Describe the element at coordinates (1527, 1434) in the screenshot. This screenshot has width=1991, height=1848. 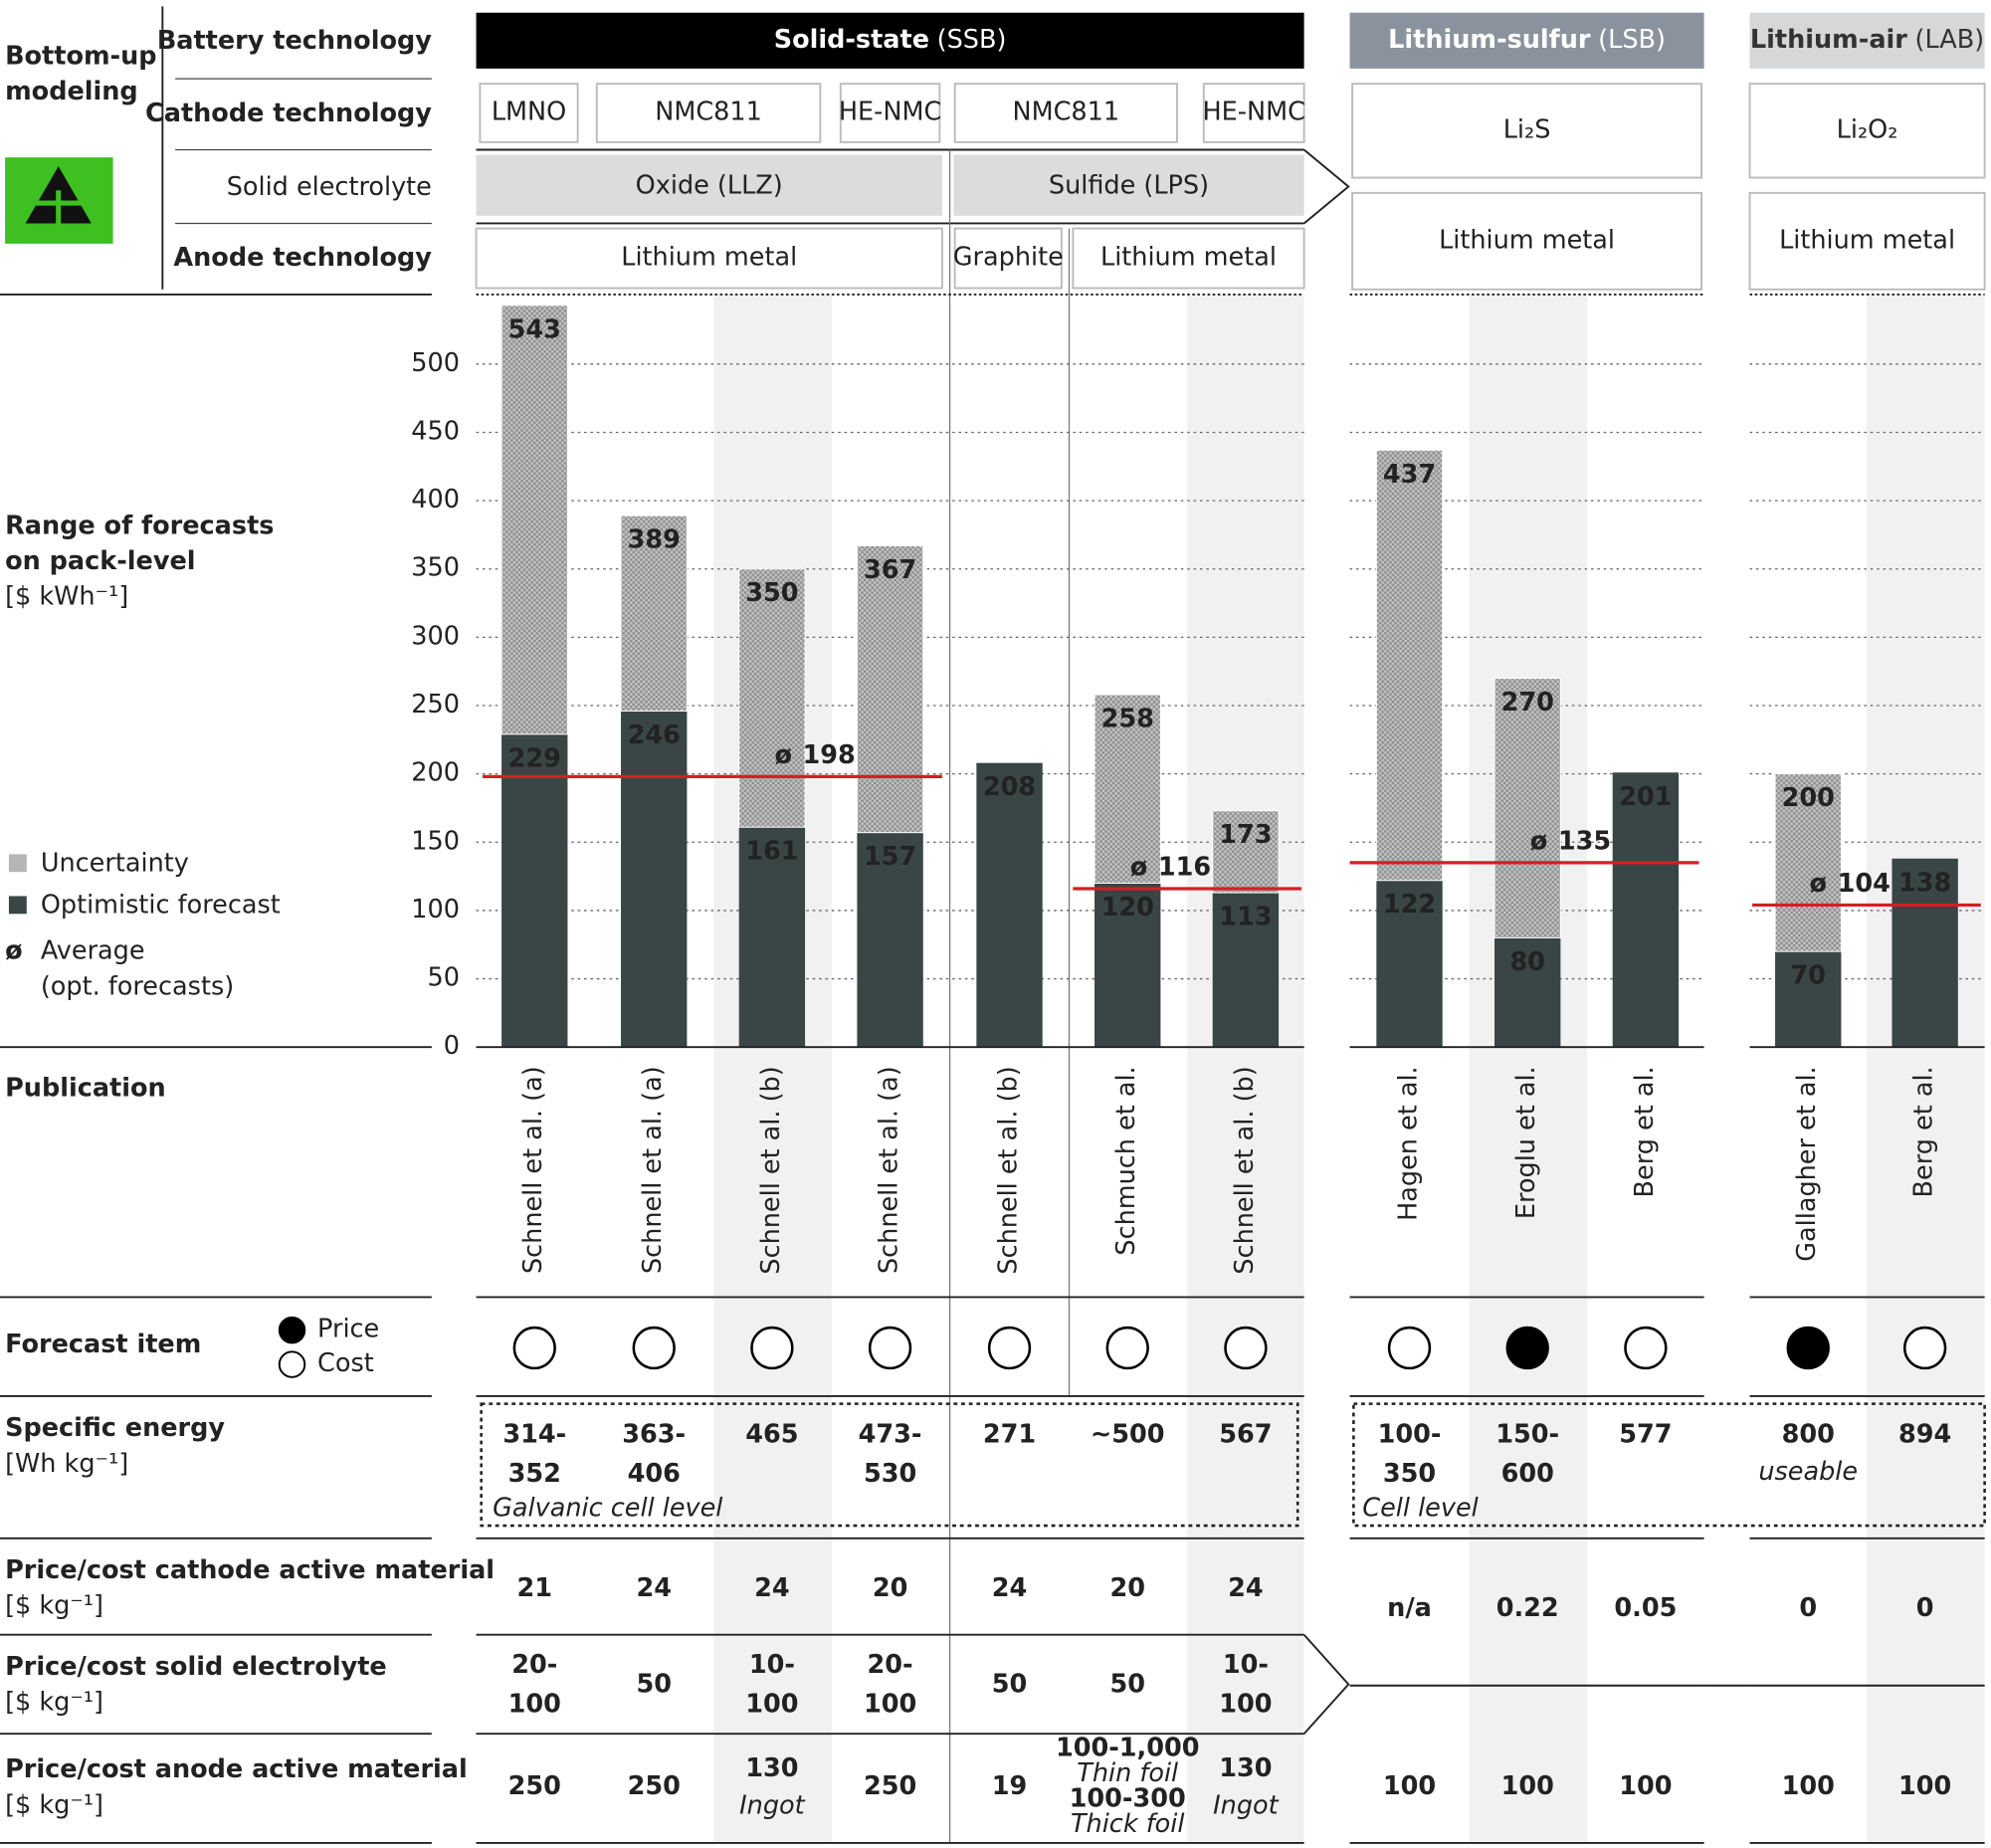
I see `cell-value: 150-` at that location.